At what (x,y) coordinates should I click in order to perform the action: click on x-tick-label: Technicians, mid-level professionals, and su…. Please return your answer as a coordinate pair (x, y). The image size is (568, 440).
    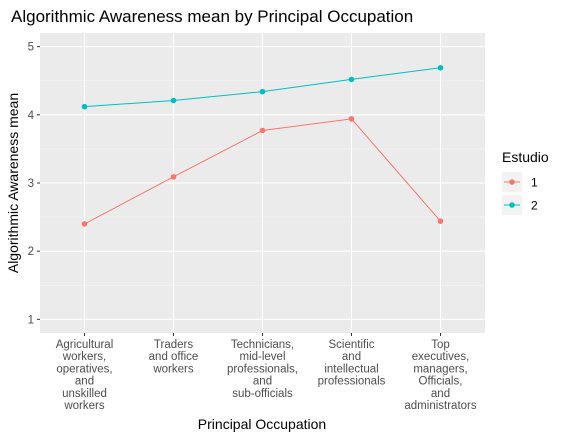
    Looking at the image, I should click on (262, 369).